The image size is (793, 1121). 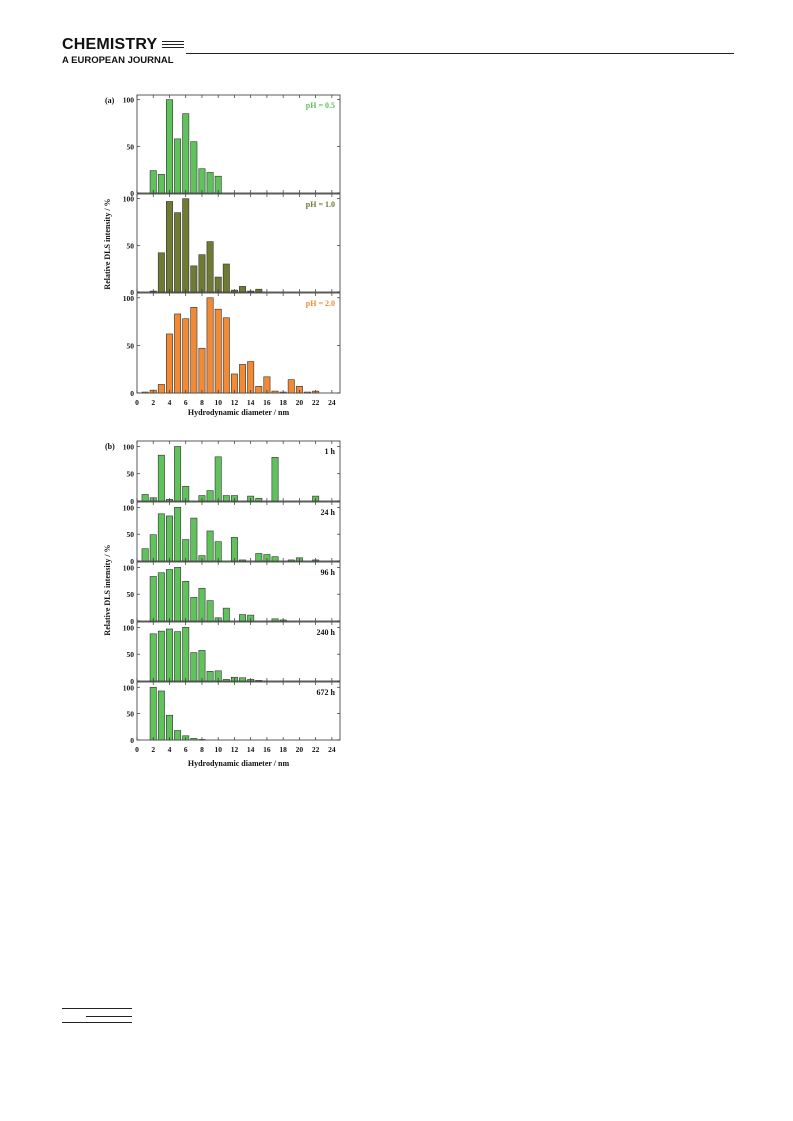 What do you see at coordinates (326, 632) in the screenshot?
I see `series-label: 240 h` at bounding box center [326, 632].